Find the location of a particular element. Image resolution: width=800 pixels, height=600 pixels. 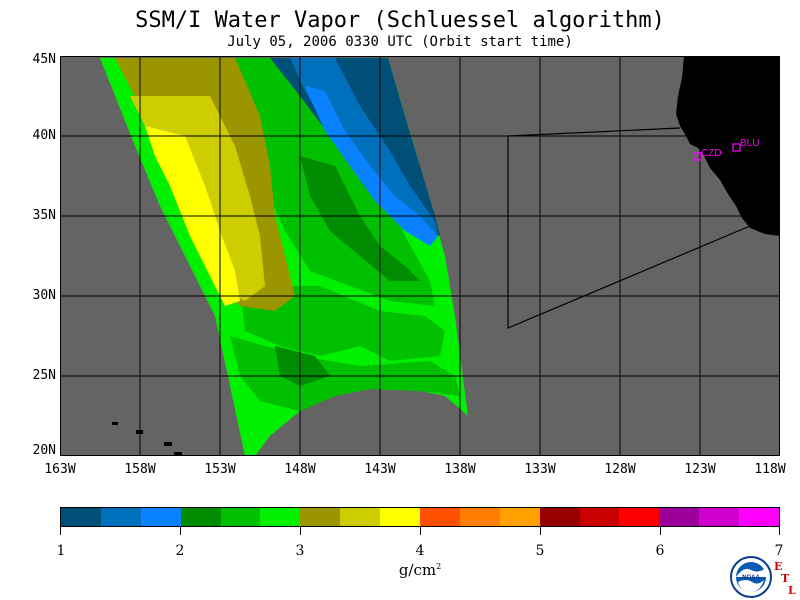

etl-letter-l: L is located at coordinates (792, 590).